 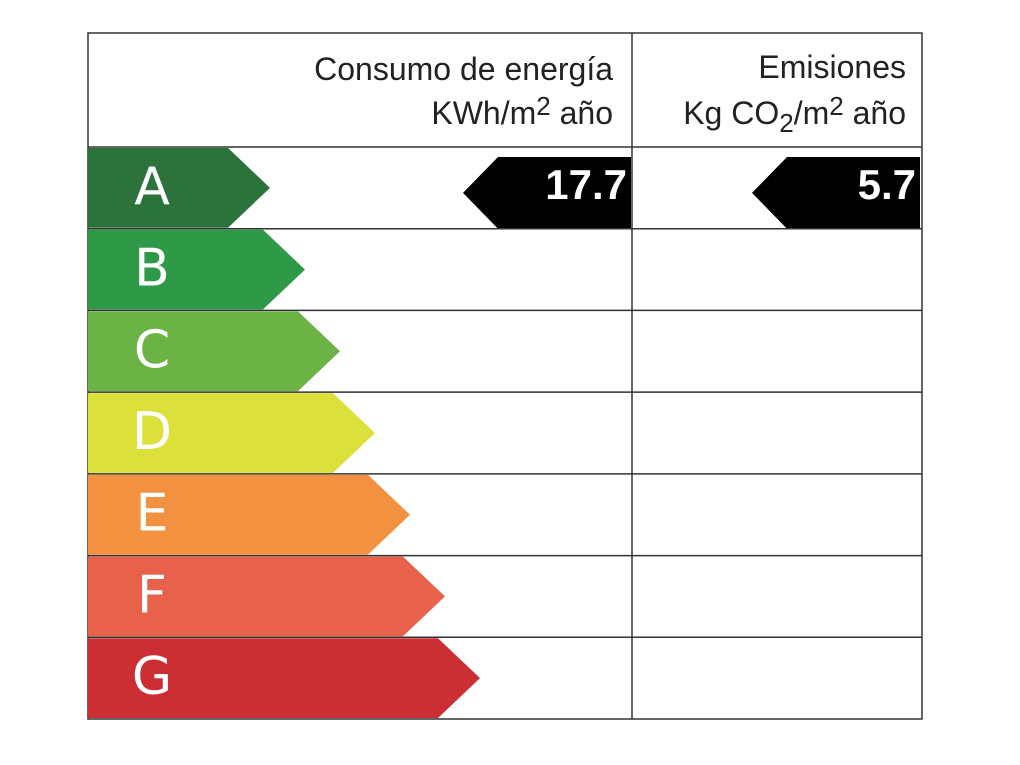 What do you see at coordinates (152, 350) in the screenshot?
I see `rating-letter: C` at bounding box center [152, 350].